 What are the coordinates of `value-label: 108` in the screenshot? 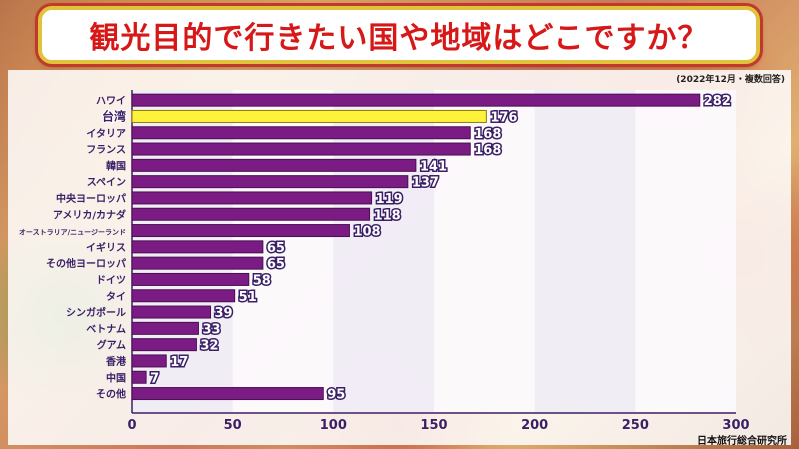 It's located at (366, 232).